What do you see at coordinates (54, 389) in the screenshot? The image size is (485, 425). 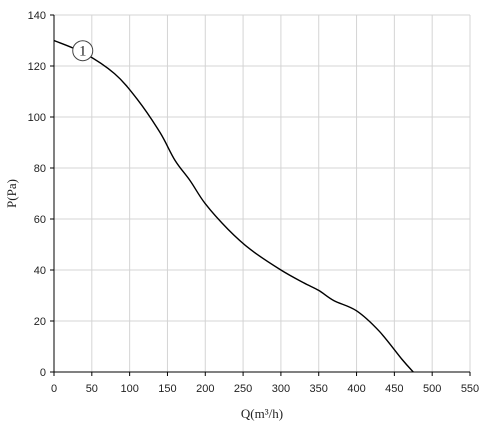 I see `x-tick-label: 0` at bounding box center [54, 389].